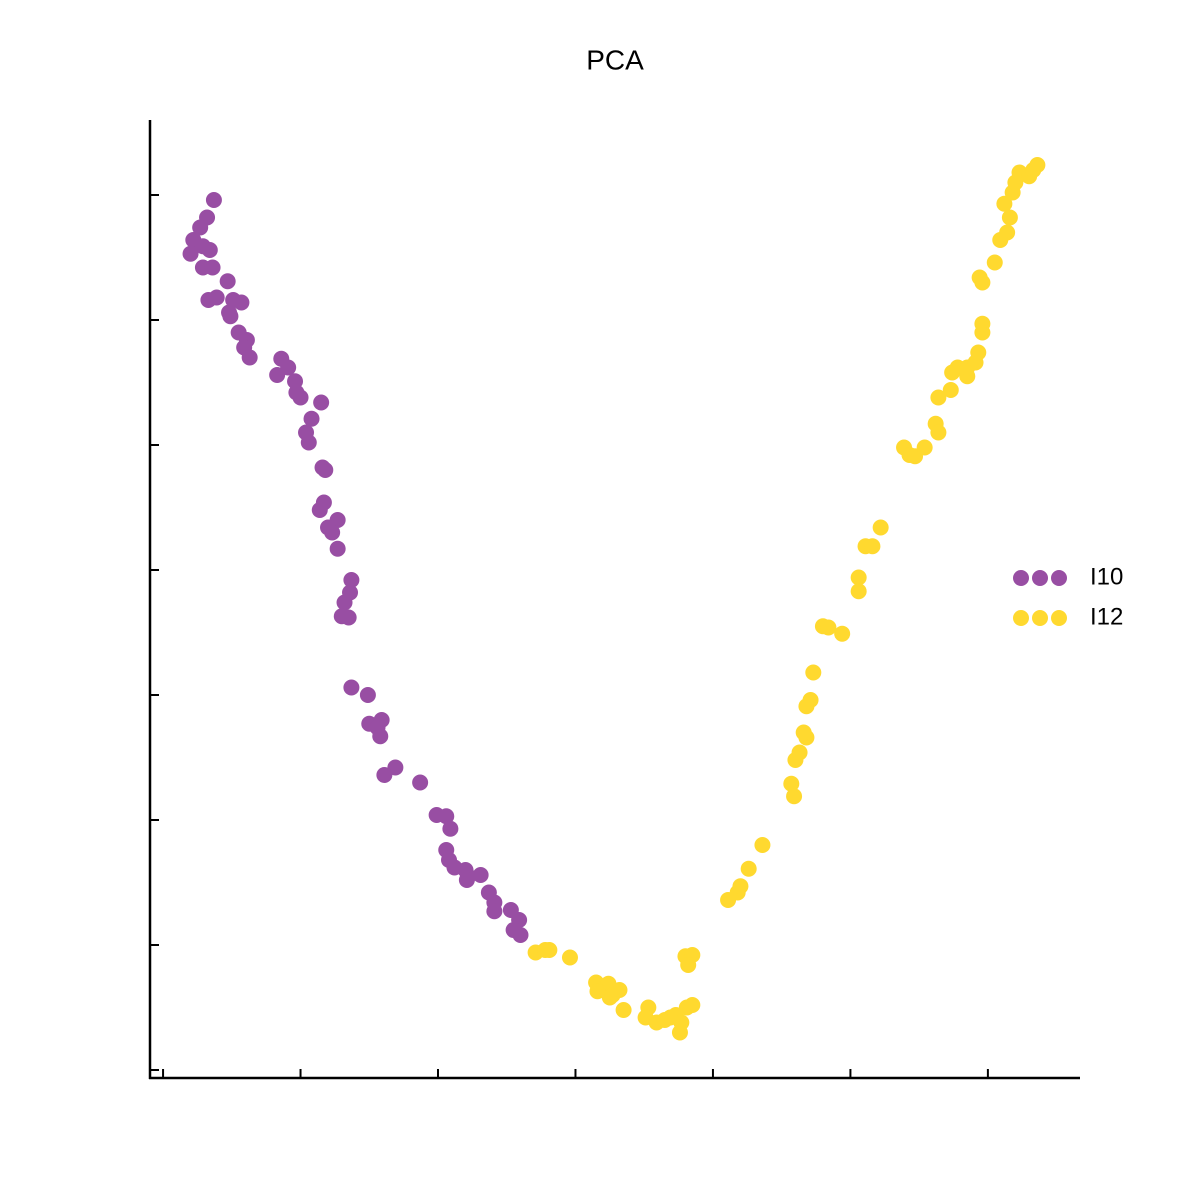  What do you see at coordinates (615, 59) in the screenshot?
I see `chart-title: PCA` at bounding box center [615, 59].